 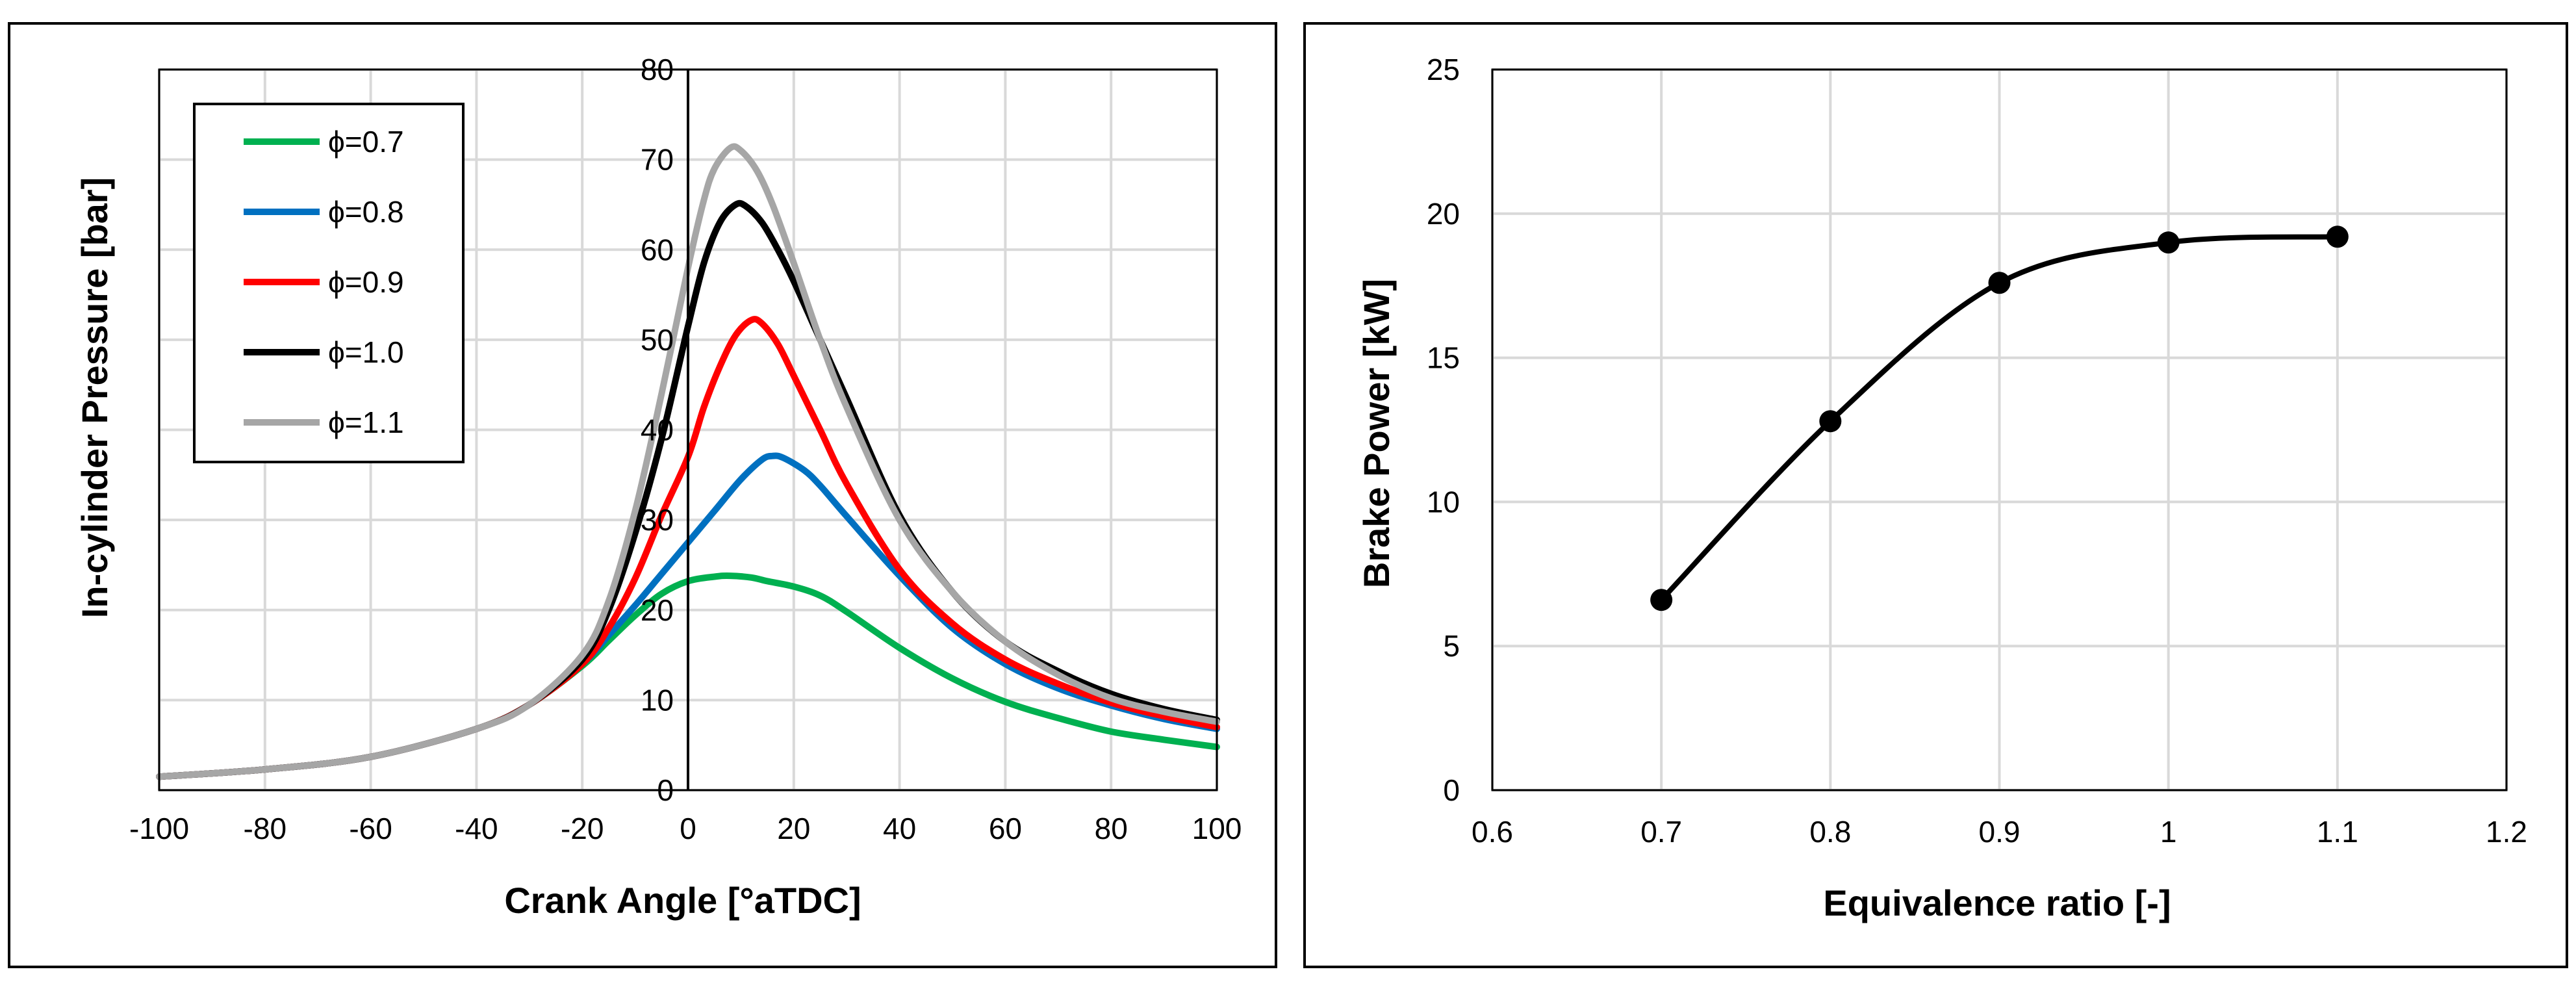 What do you see at coordinates (657, 340) in the screenshot?
I see `y-tick-label: 50` at bounding box center [657, 340].